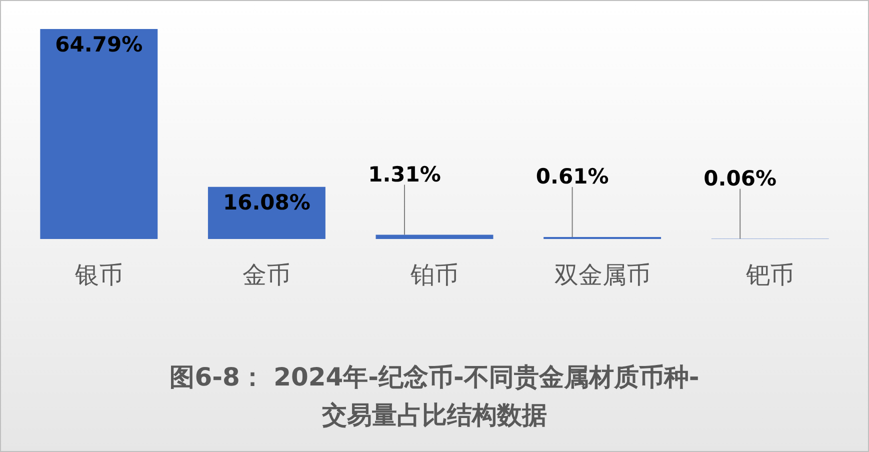  Describe the element at coordinates (740, 178) in the screenshot. I see `data-label: 0.06%` at that location.